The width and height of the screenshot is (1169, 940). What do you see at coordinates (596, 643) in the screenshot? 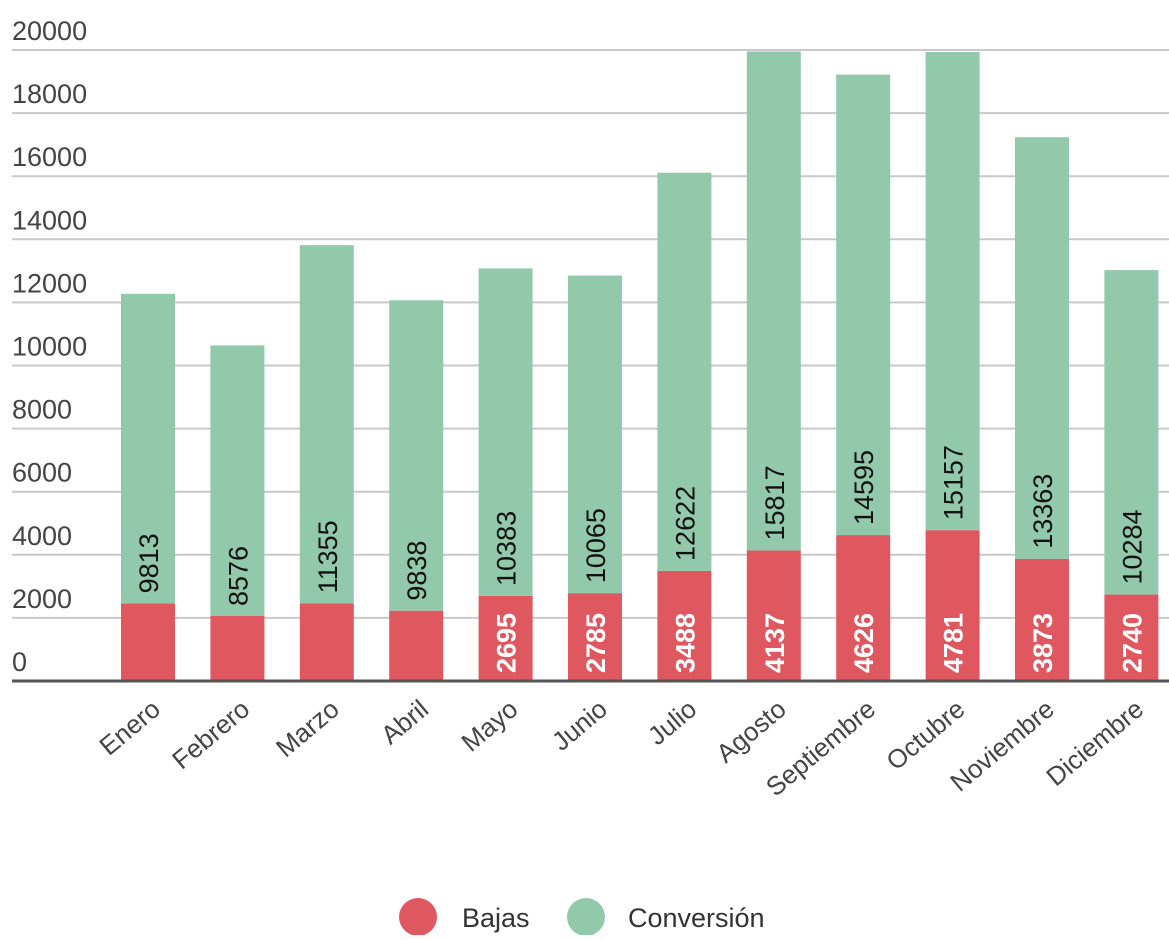
I see `data-label-bajas: 2785` at bounding box center [596, 643].